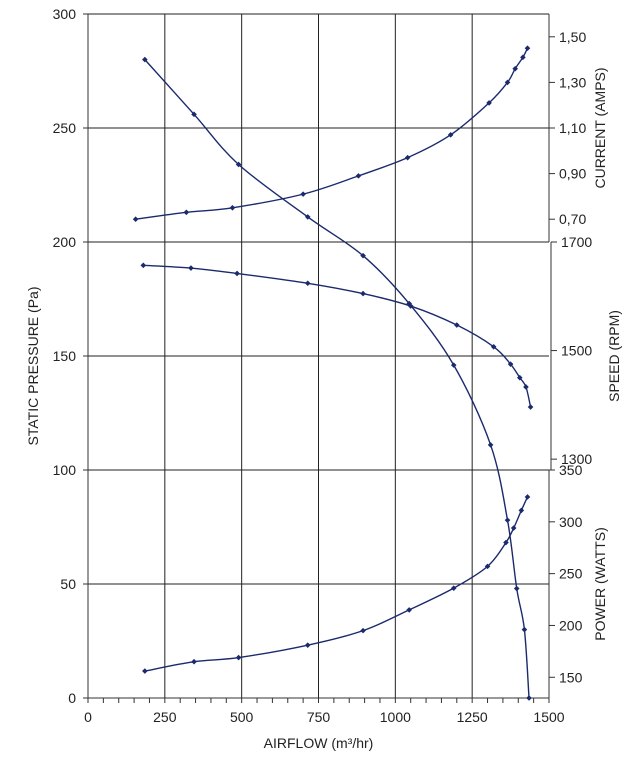  Describe the element at coordinates (65, 470) in the screenshot. I see `y-tick-label: 100` at that location.